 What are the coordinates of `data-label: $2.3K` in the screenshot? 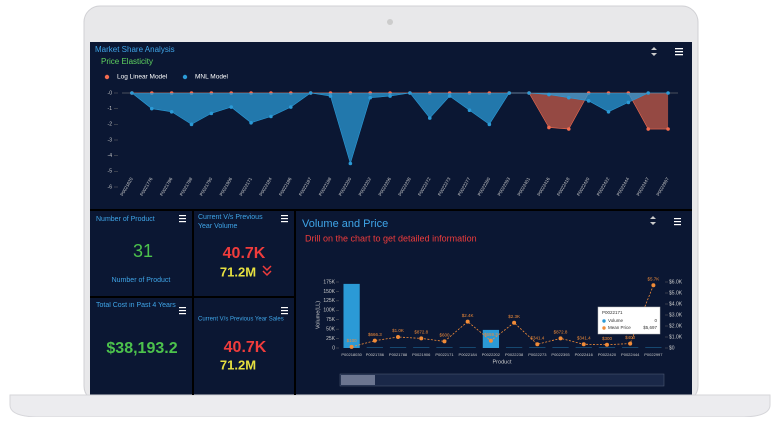 It's located at (514, 316).